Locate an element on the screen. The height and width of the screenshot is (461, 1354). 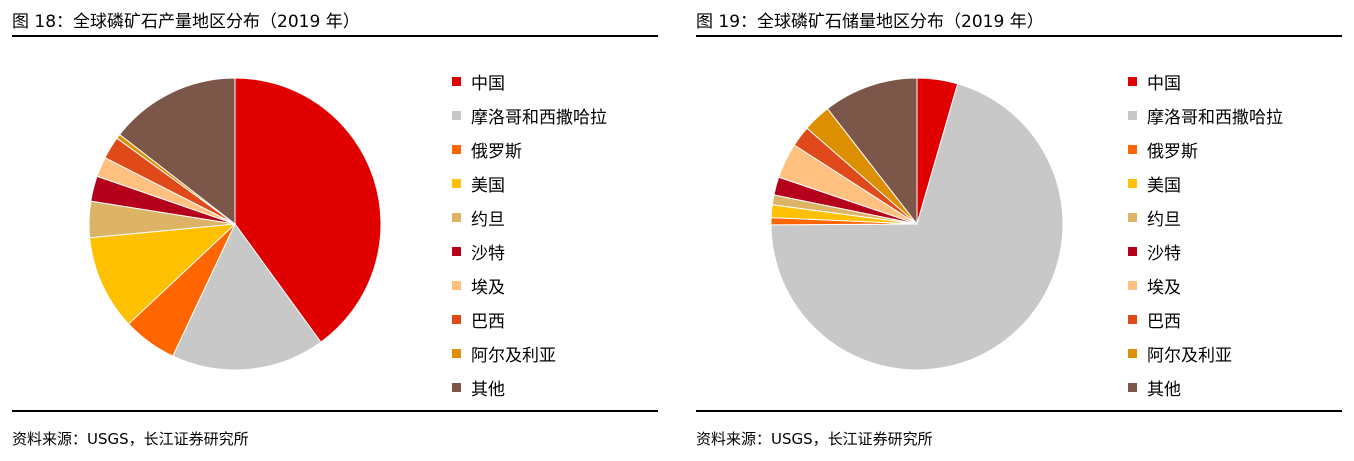
chart-title: 图 19：全球磷矿石储量地区分布（2019 年） is located at coordinates (870, 22).